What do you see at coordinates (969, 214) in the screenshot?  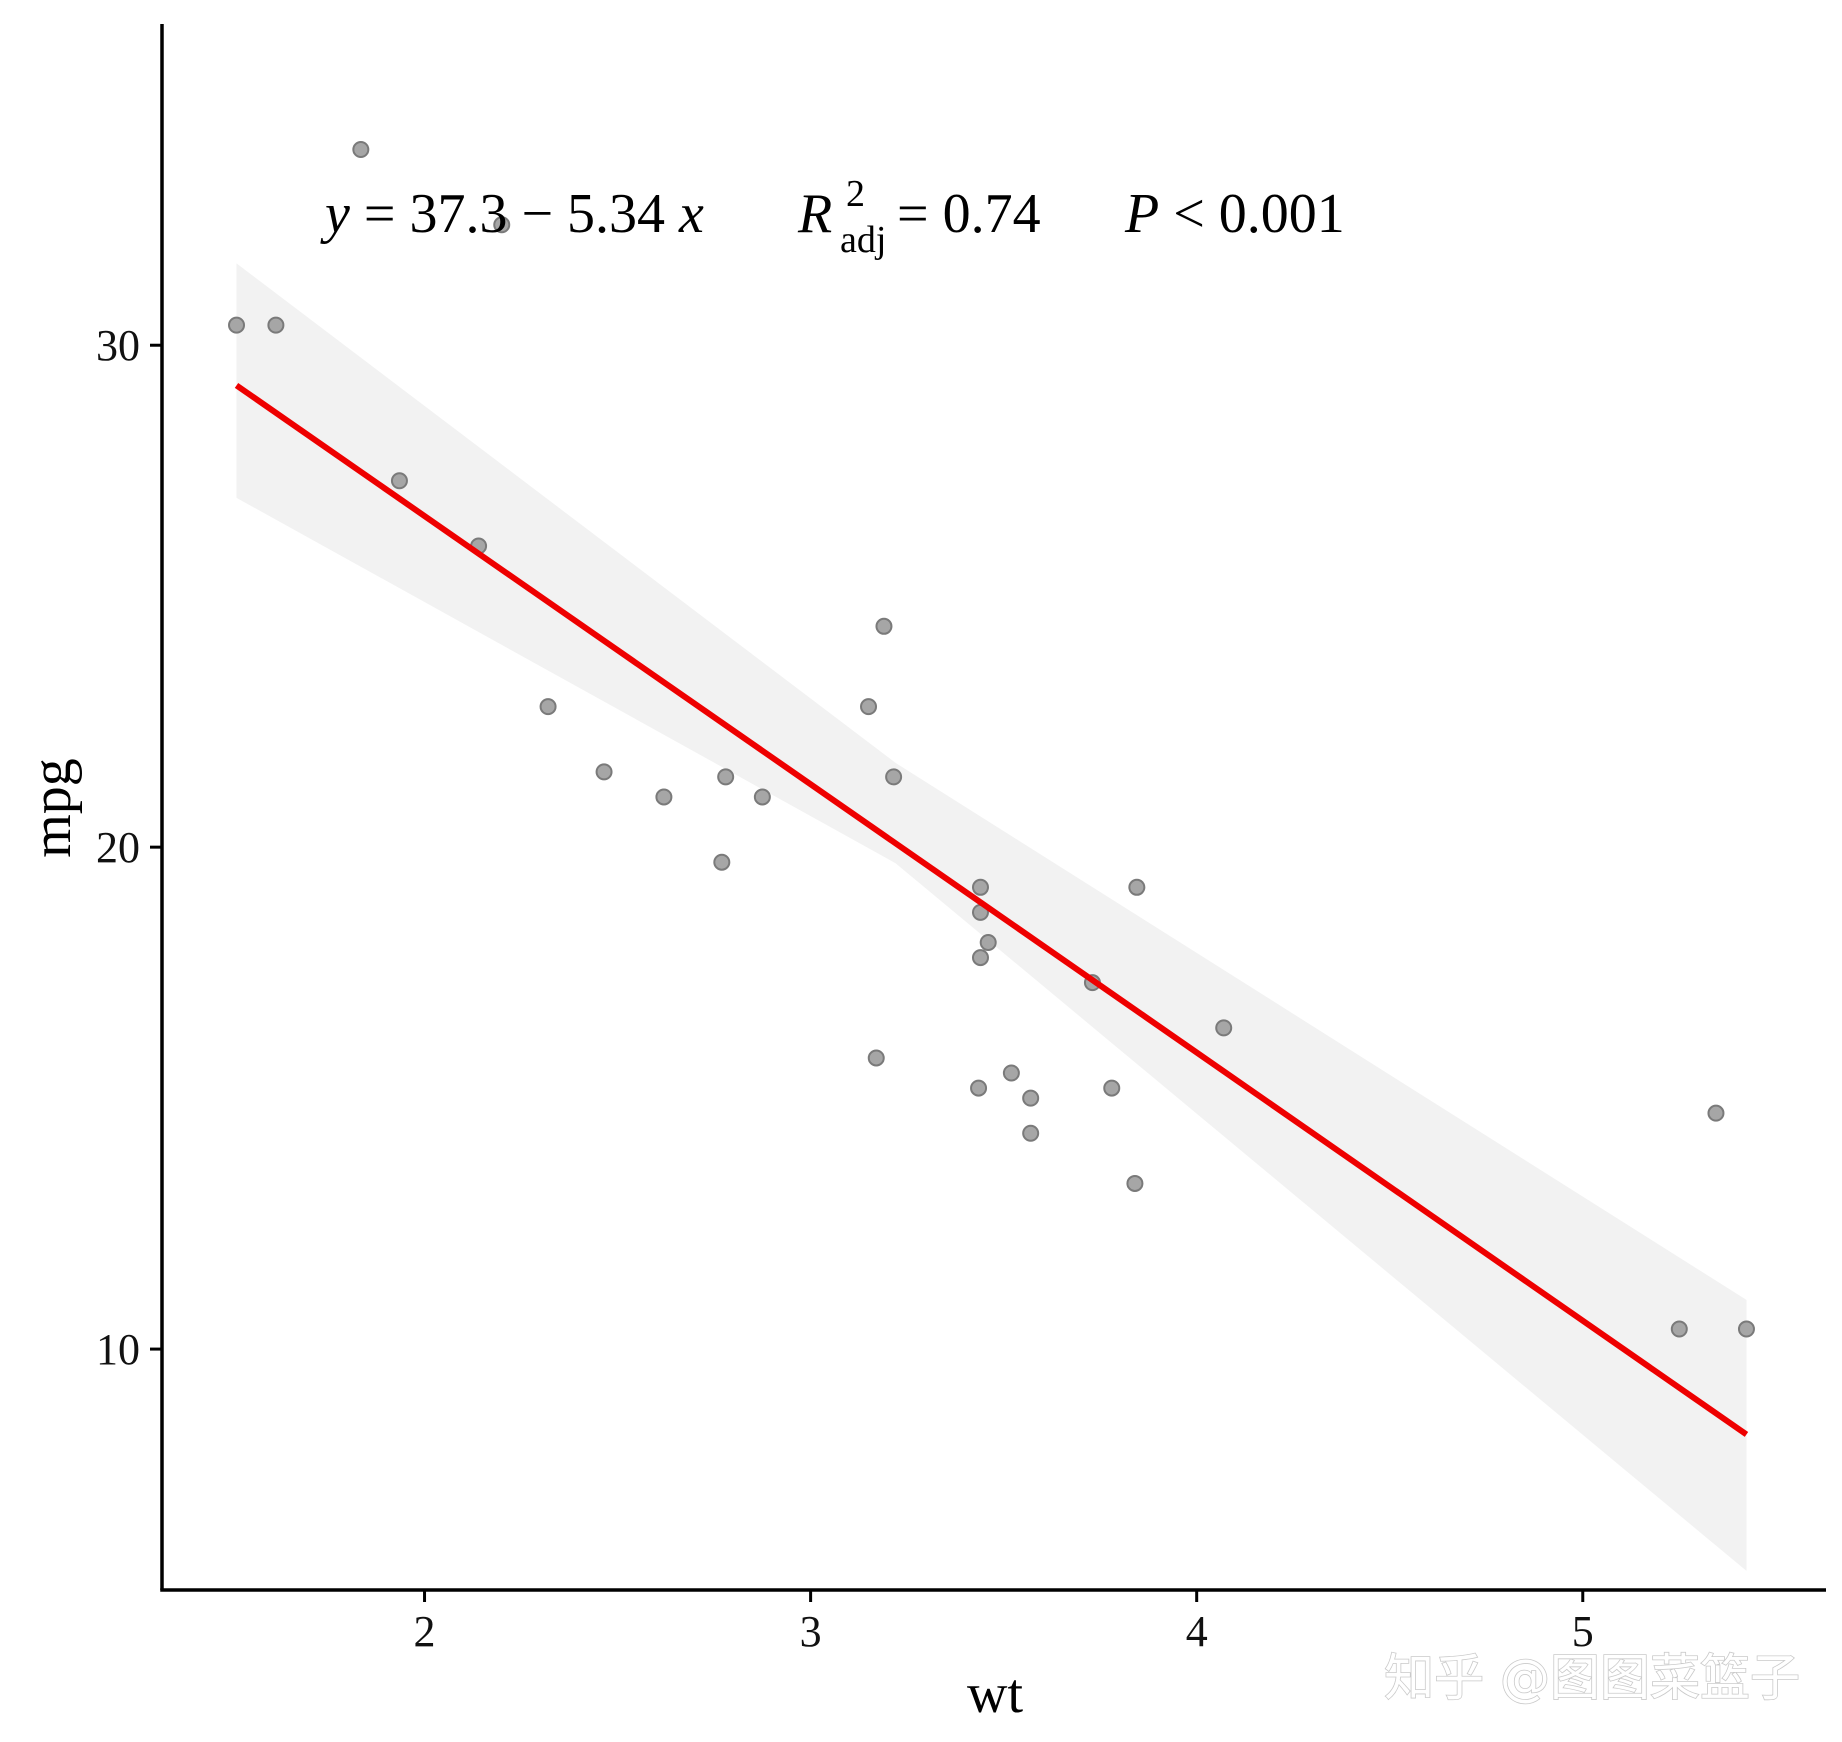 I see `r-squared-value: = 0.74` at bounding box center [969, 214].